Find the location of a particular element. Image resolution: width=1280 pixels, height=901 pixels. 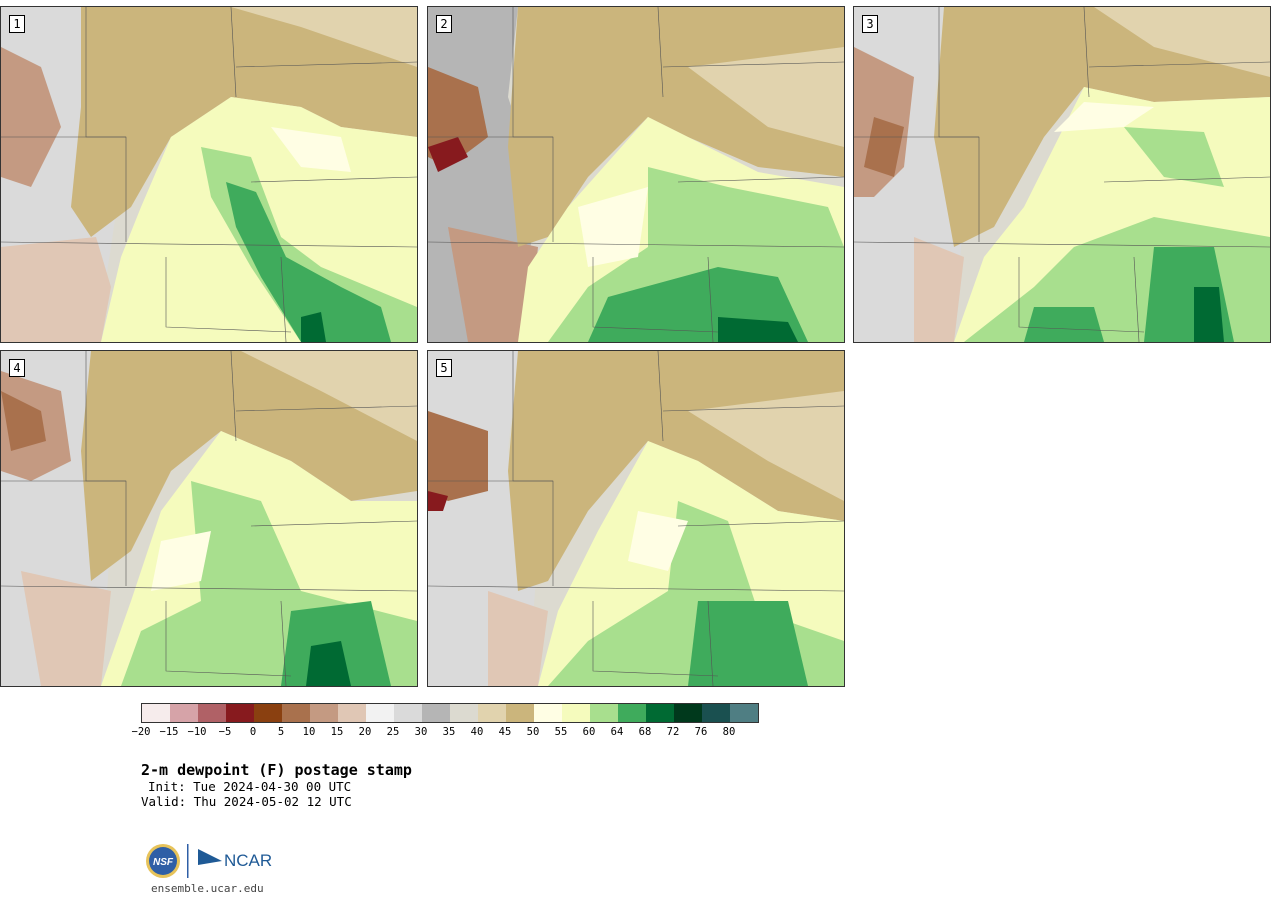

map-panel-1: 1 is located at coordinates (209, 174).